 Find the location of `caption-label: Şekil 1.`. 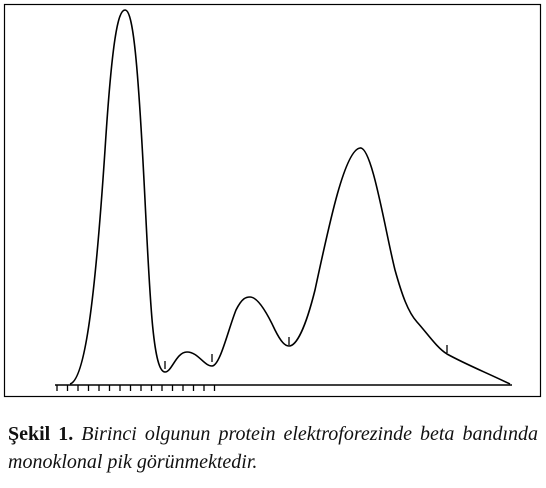

caption-label: Şekil 1. is located at coordinates (41, 434).